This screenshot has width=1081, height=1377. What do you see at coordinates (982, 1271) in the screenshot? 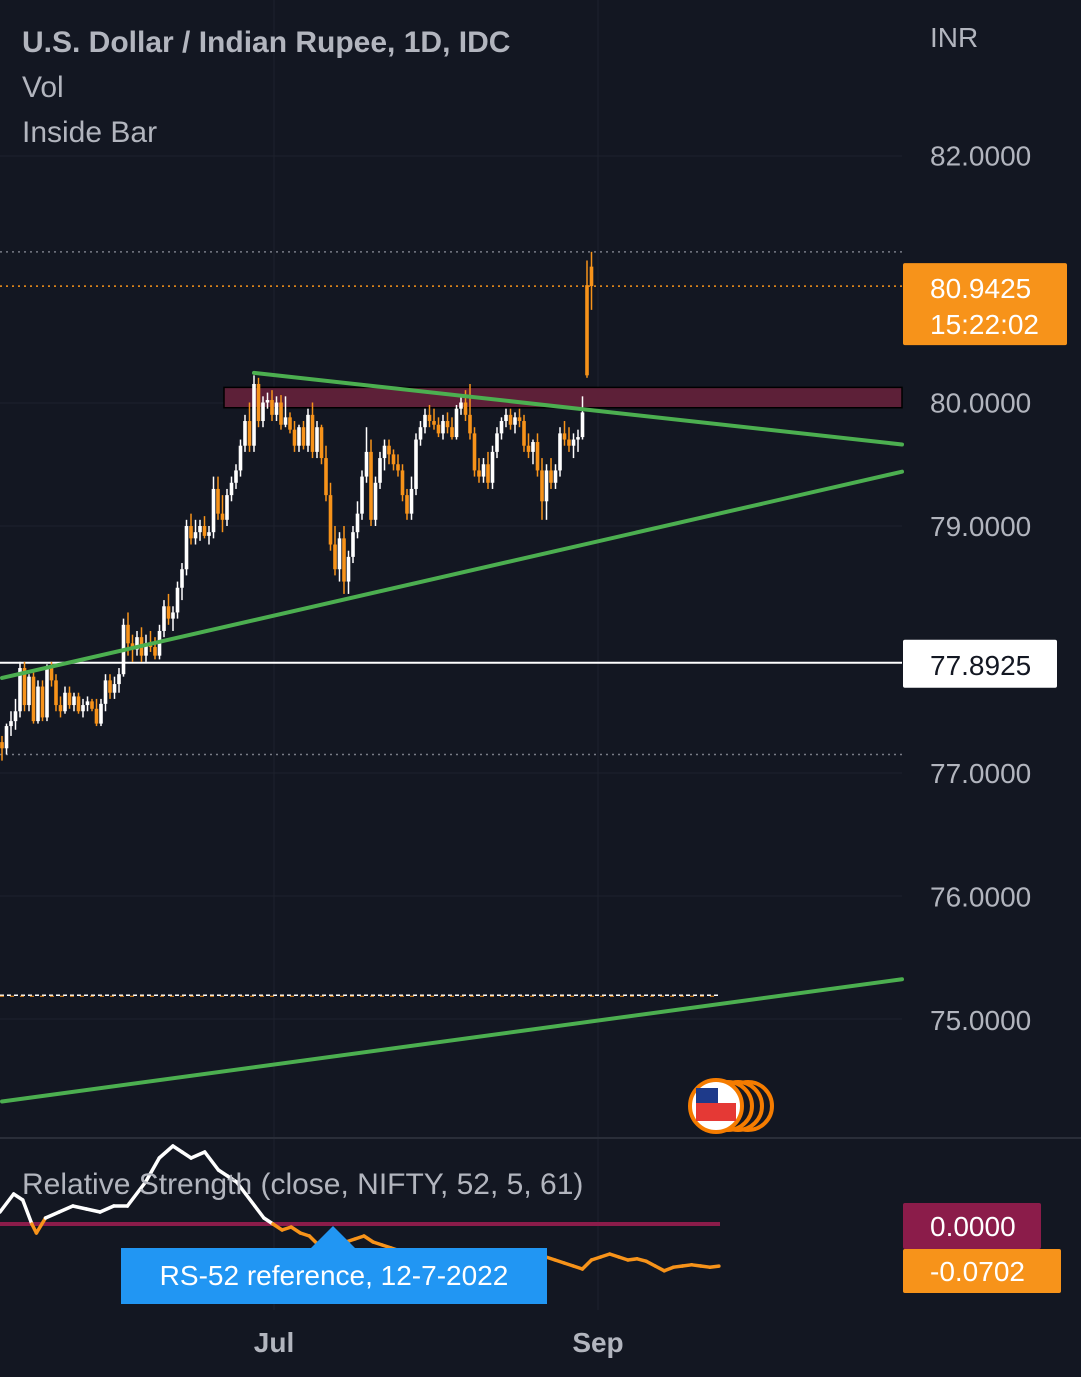
I see `rs-value-badge` at bounding box center [982, 1271].